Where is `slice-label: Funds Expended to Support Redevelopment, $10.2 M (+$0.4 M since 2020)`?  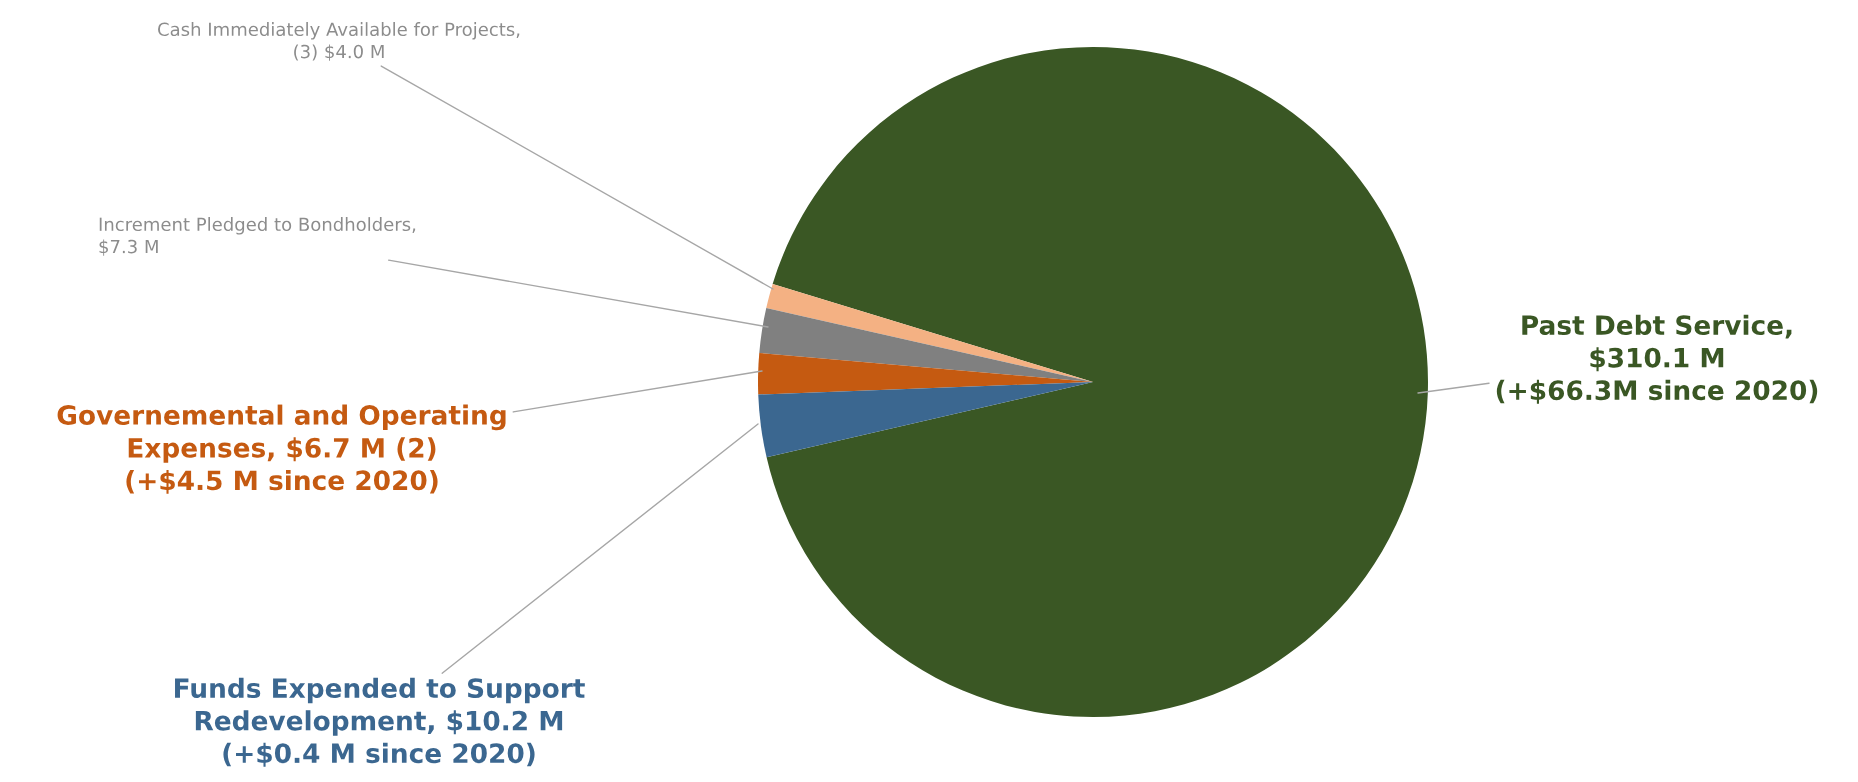 slice-label: Funds Expended to Support Redevelopment, $10.2 M (+$0.4 M since 2020) is located at coordinates (380, 722).